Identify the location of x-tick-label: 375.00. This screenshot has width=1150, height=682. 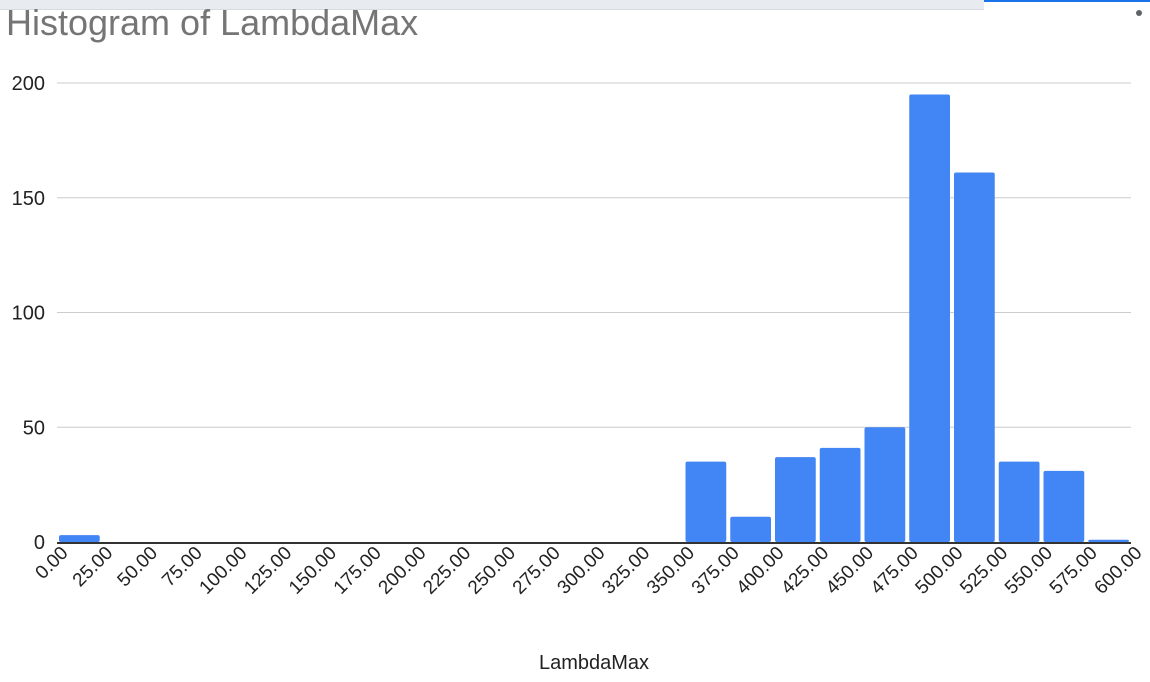
(716, 571).